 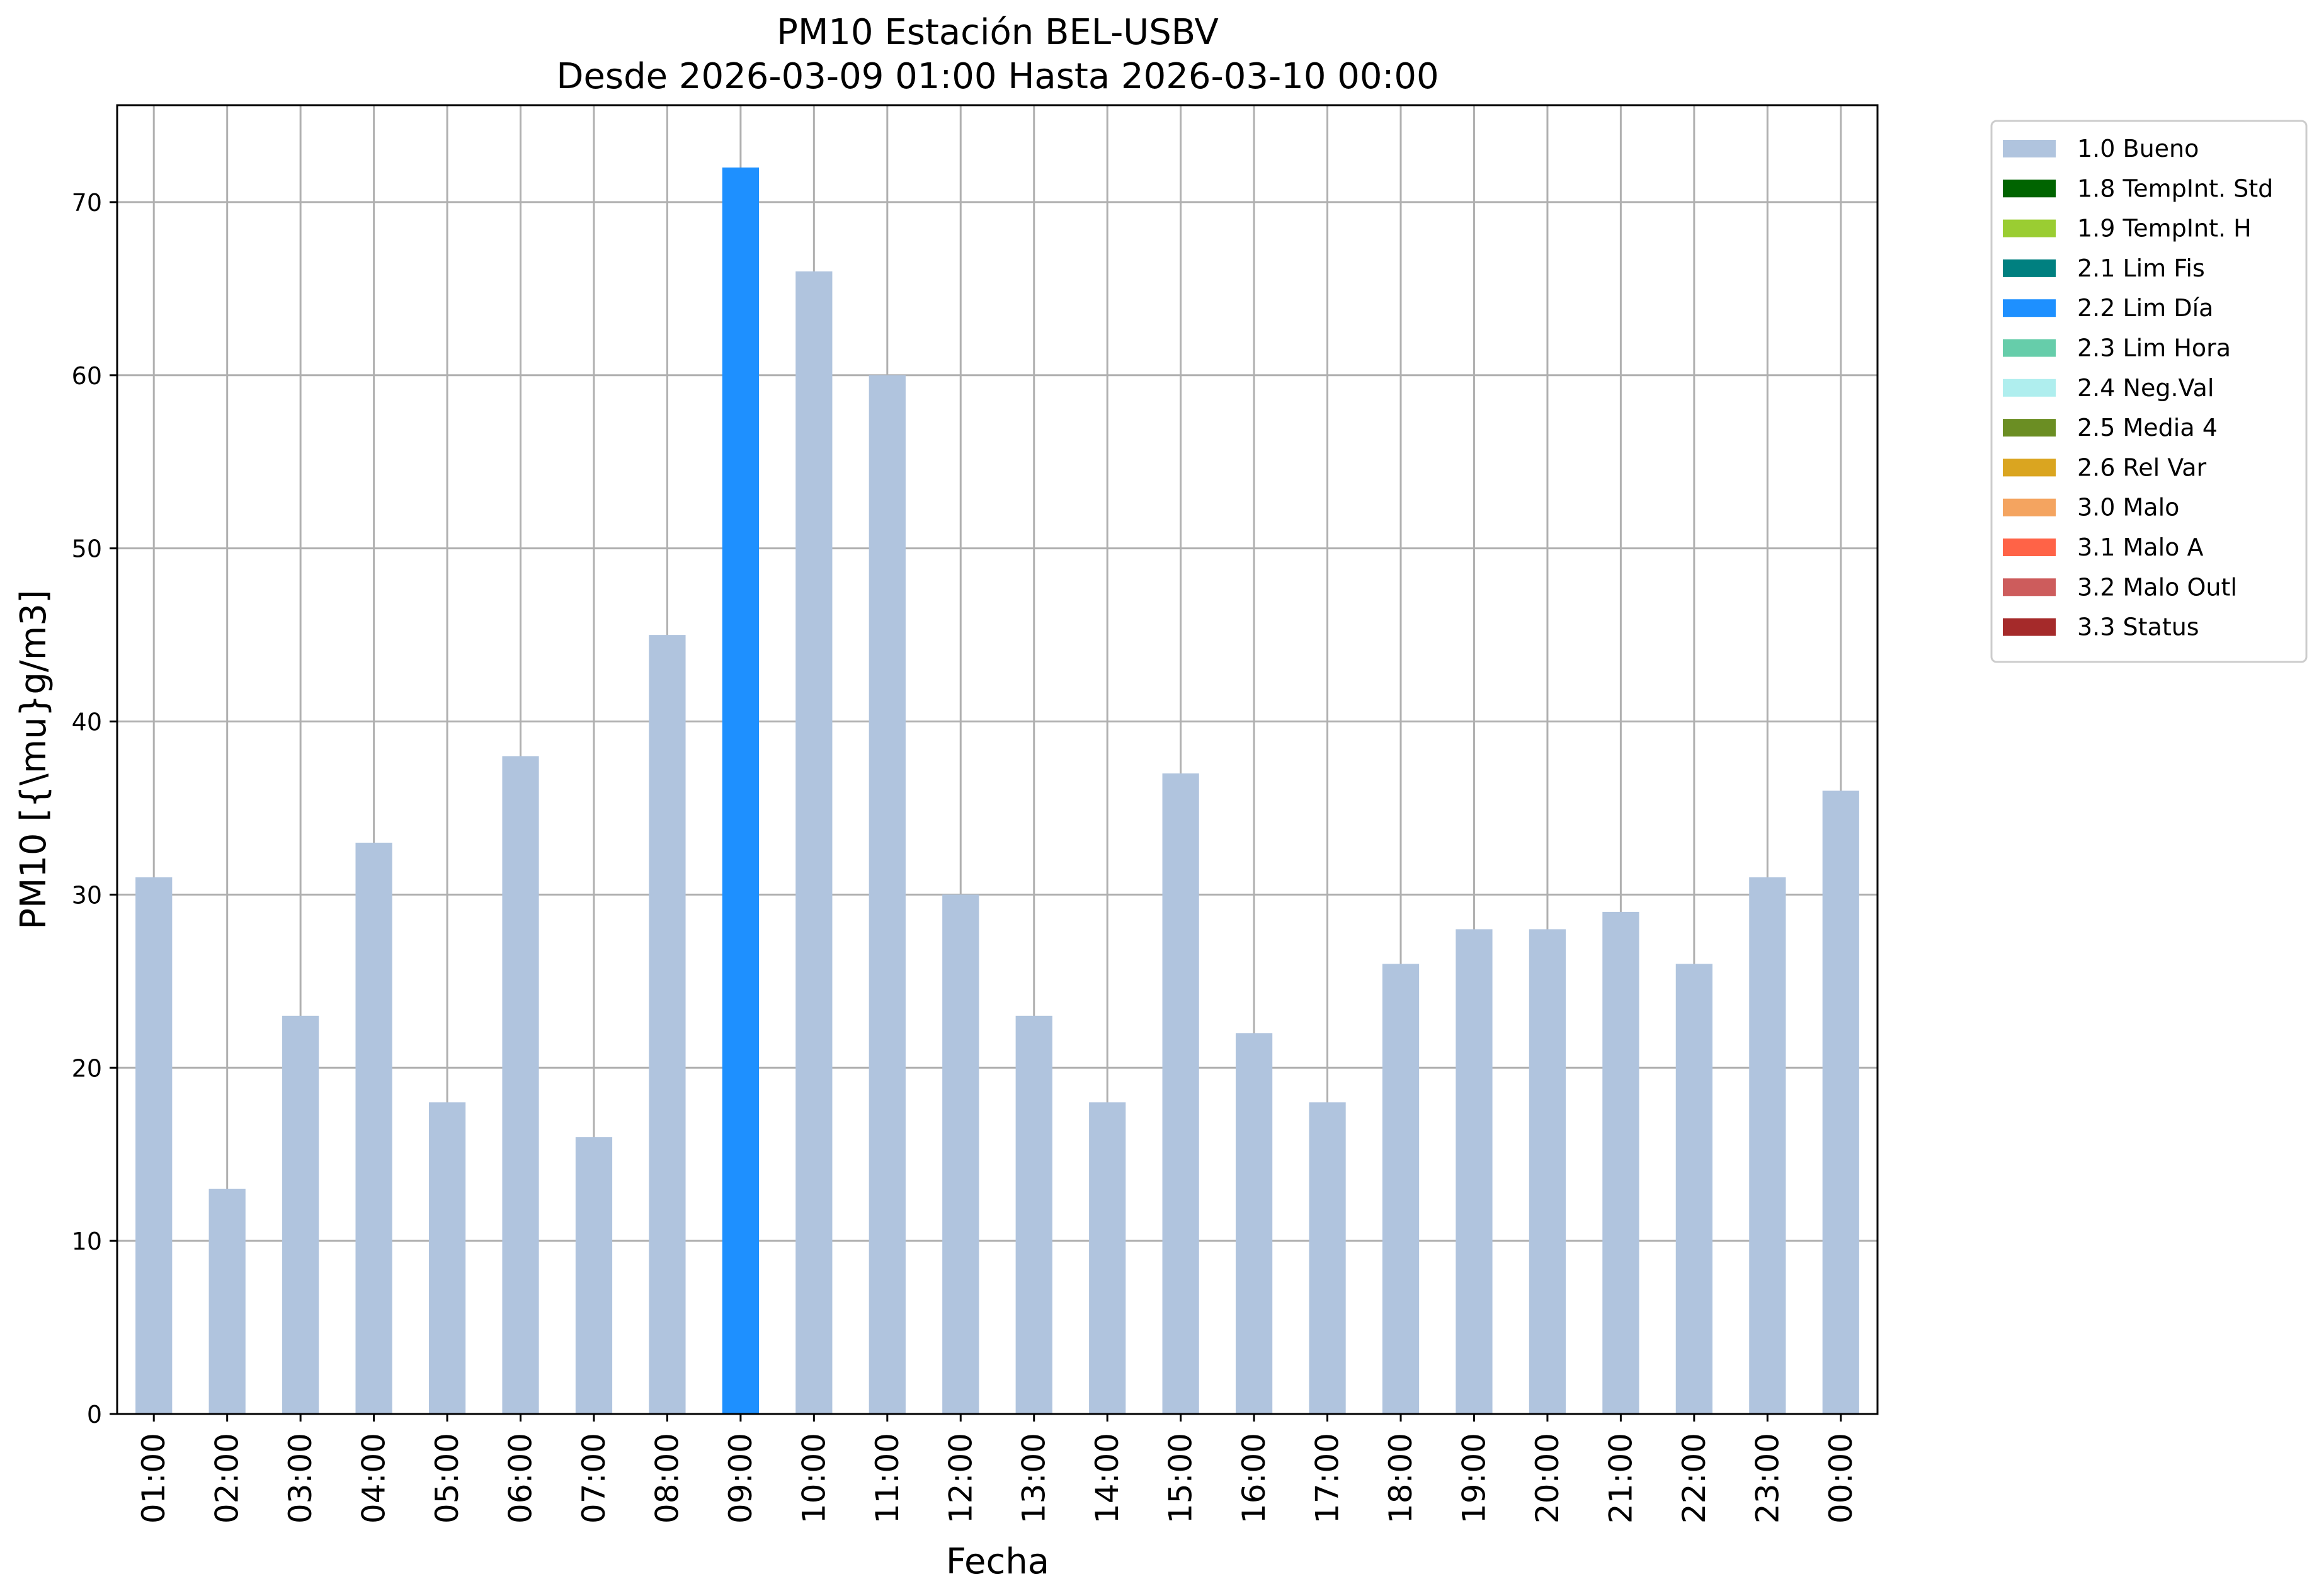 What do you see at coordinates (1400, 1478) in the screenshot?
I see `x-tick-label: 18:00` at bounding box center [1400, 1478].